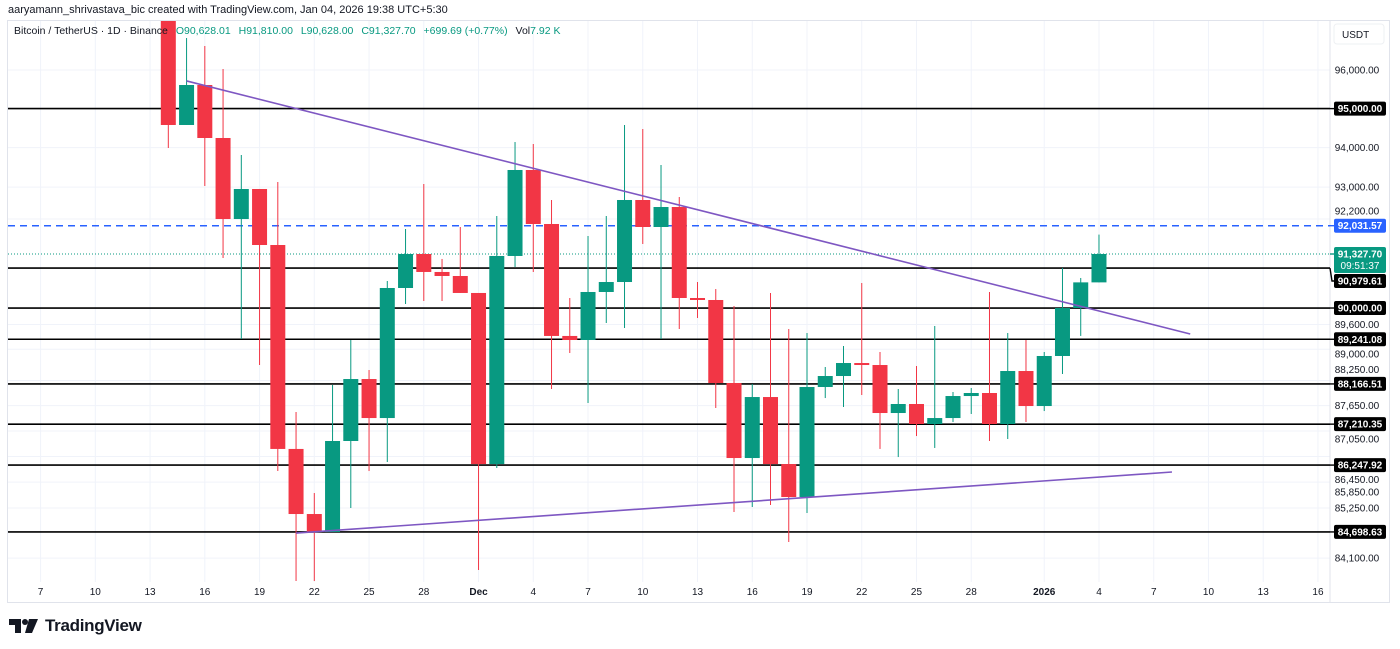 The height and width of the screenshot is (649, 1400). I want to click on price-tick-label: 85,250.00, so click(1357, 509).